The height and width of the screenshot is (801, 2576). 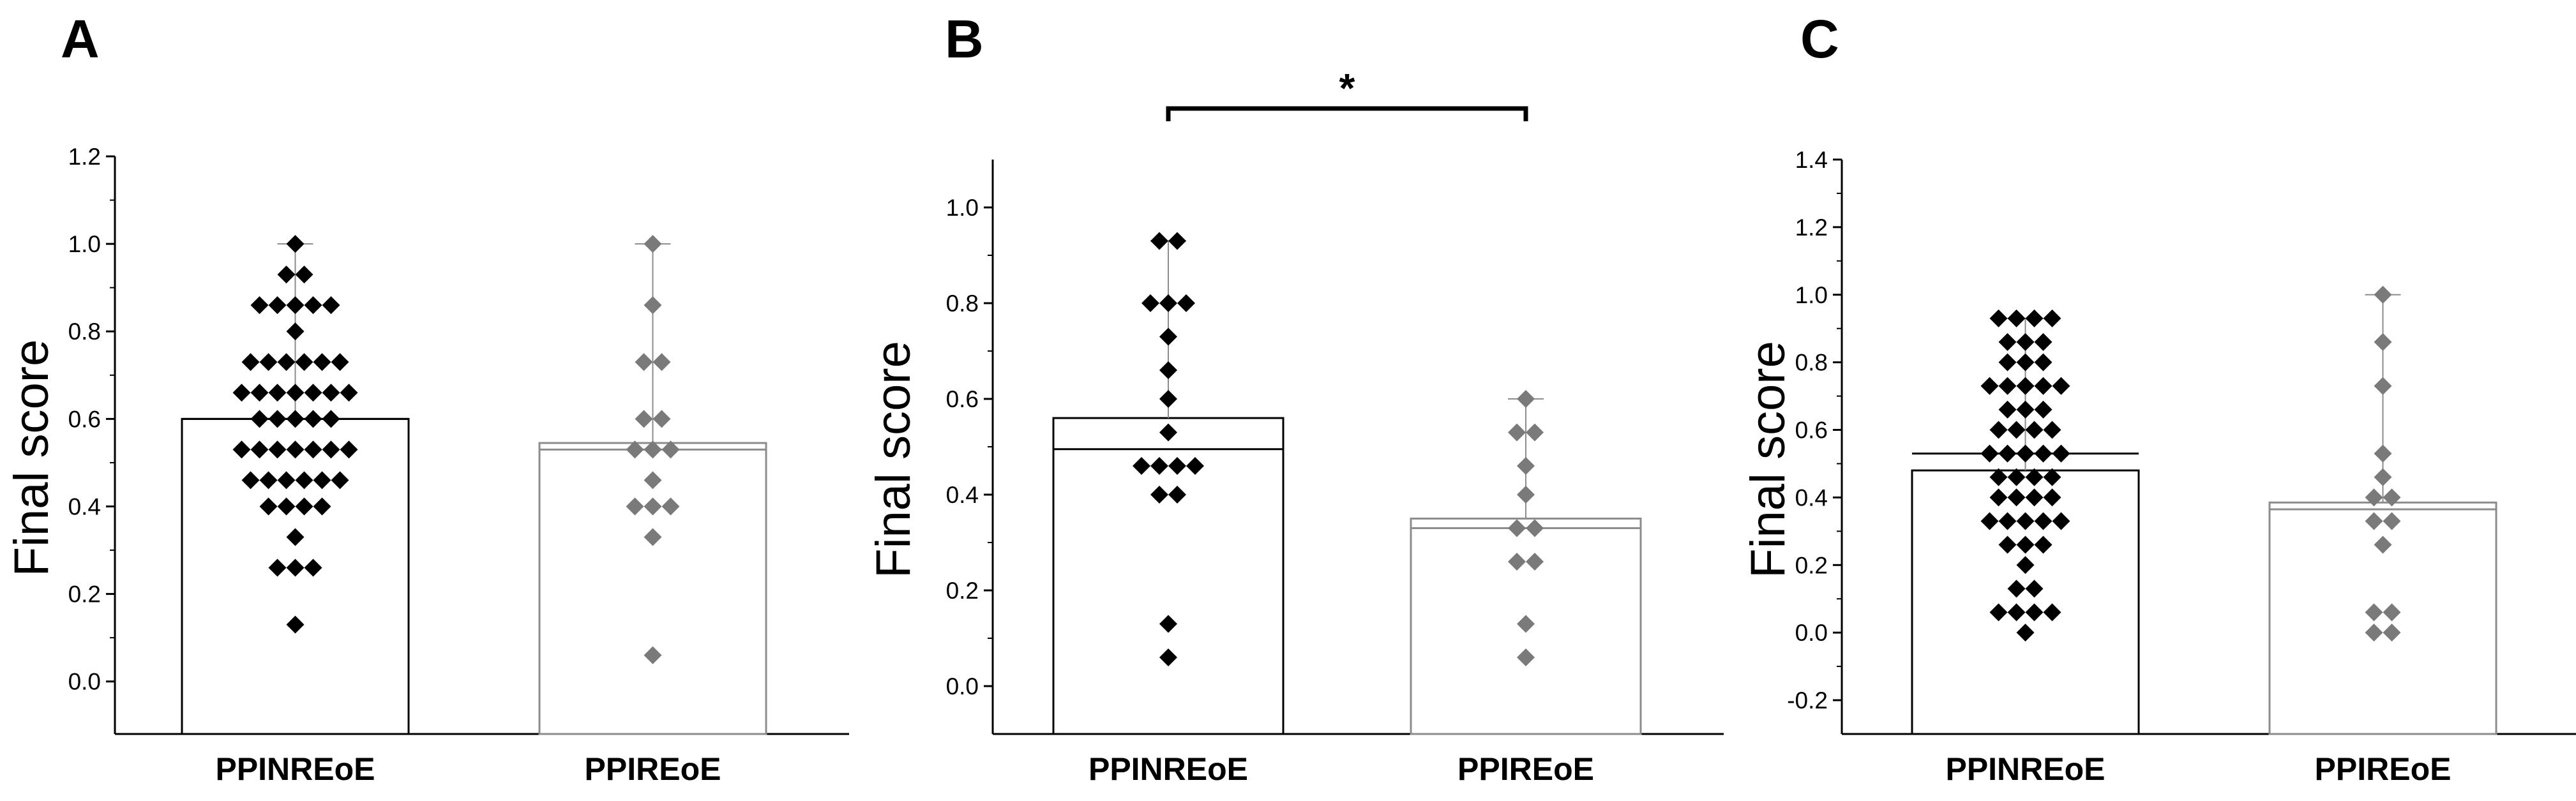 I want to click on bar, so click(x=2025, y=602).